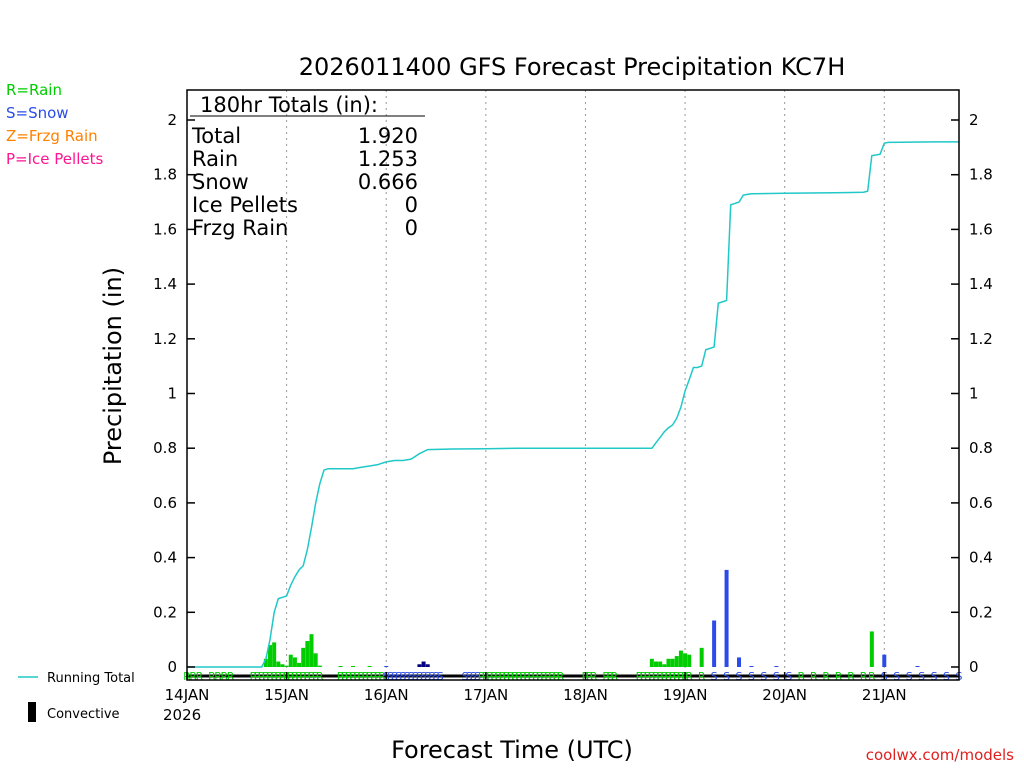  I want to click on y-tick-label-right: 1.2, so click(981, 339).